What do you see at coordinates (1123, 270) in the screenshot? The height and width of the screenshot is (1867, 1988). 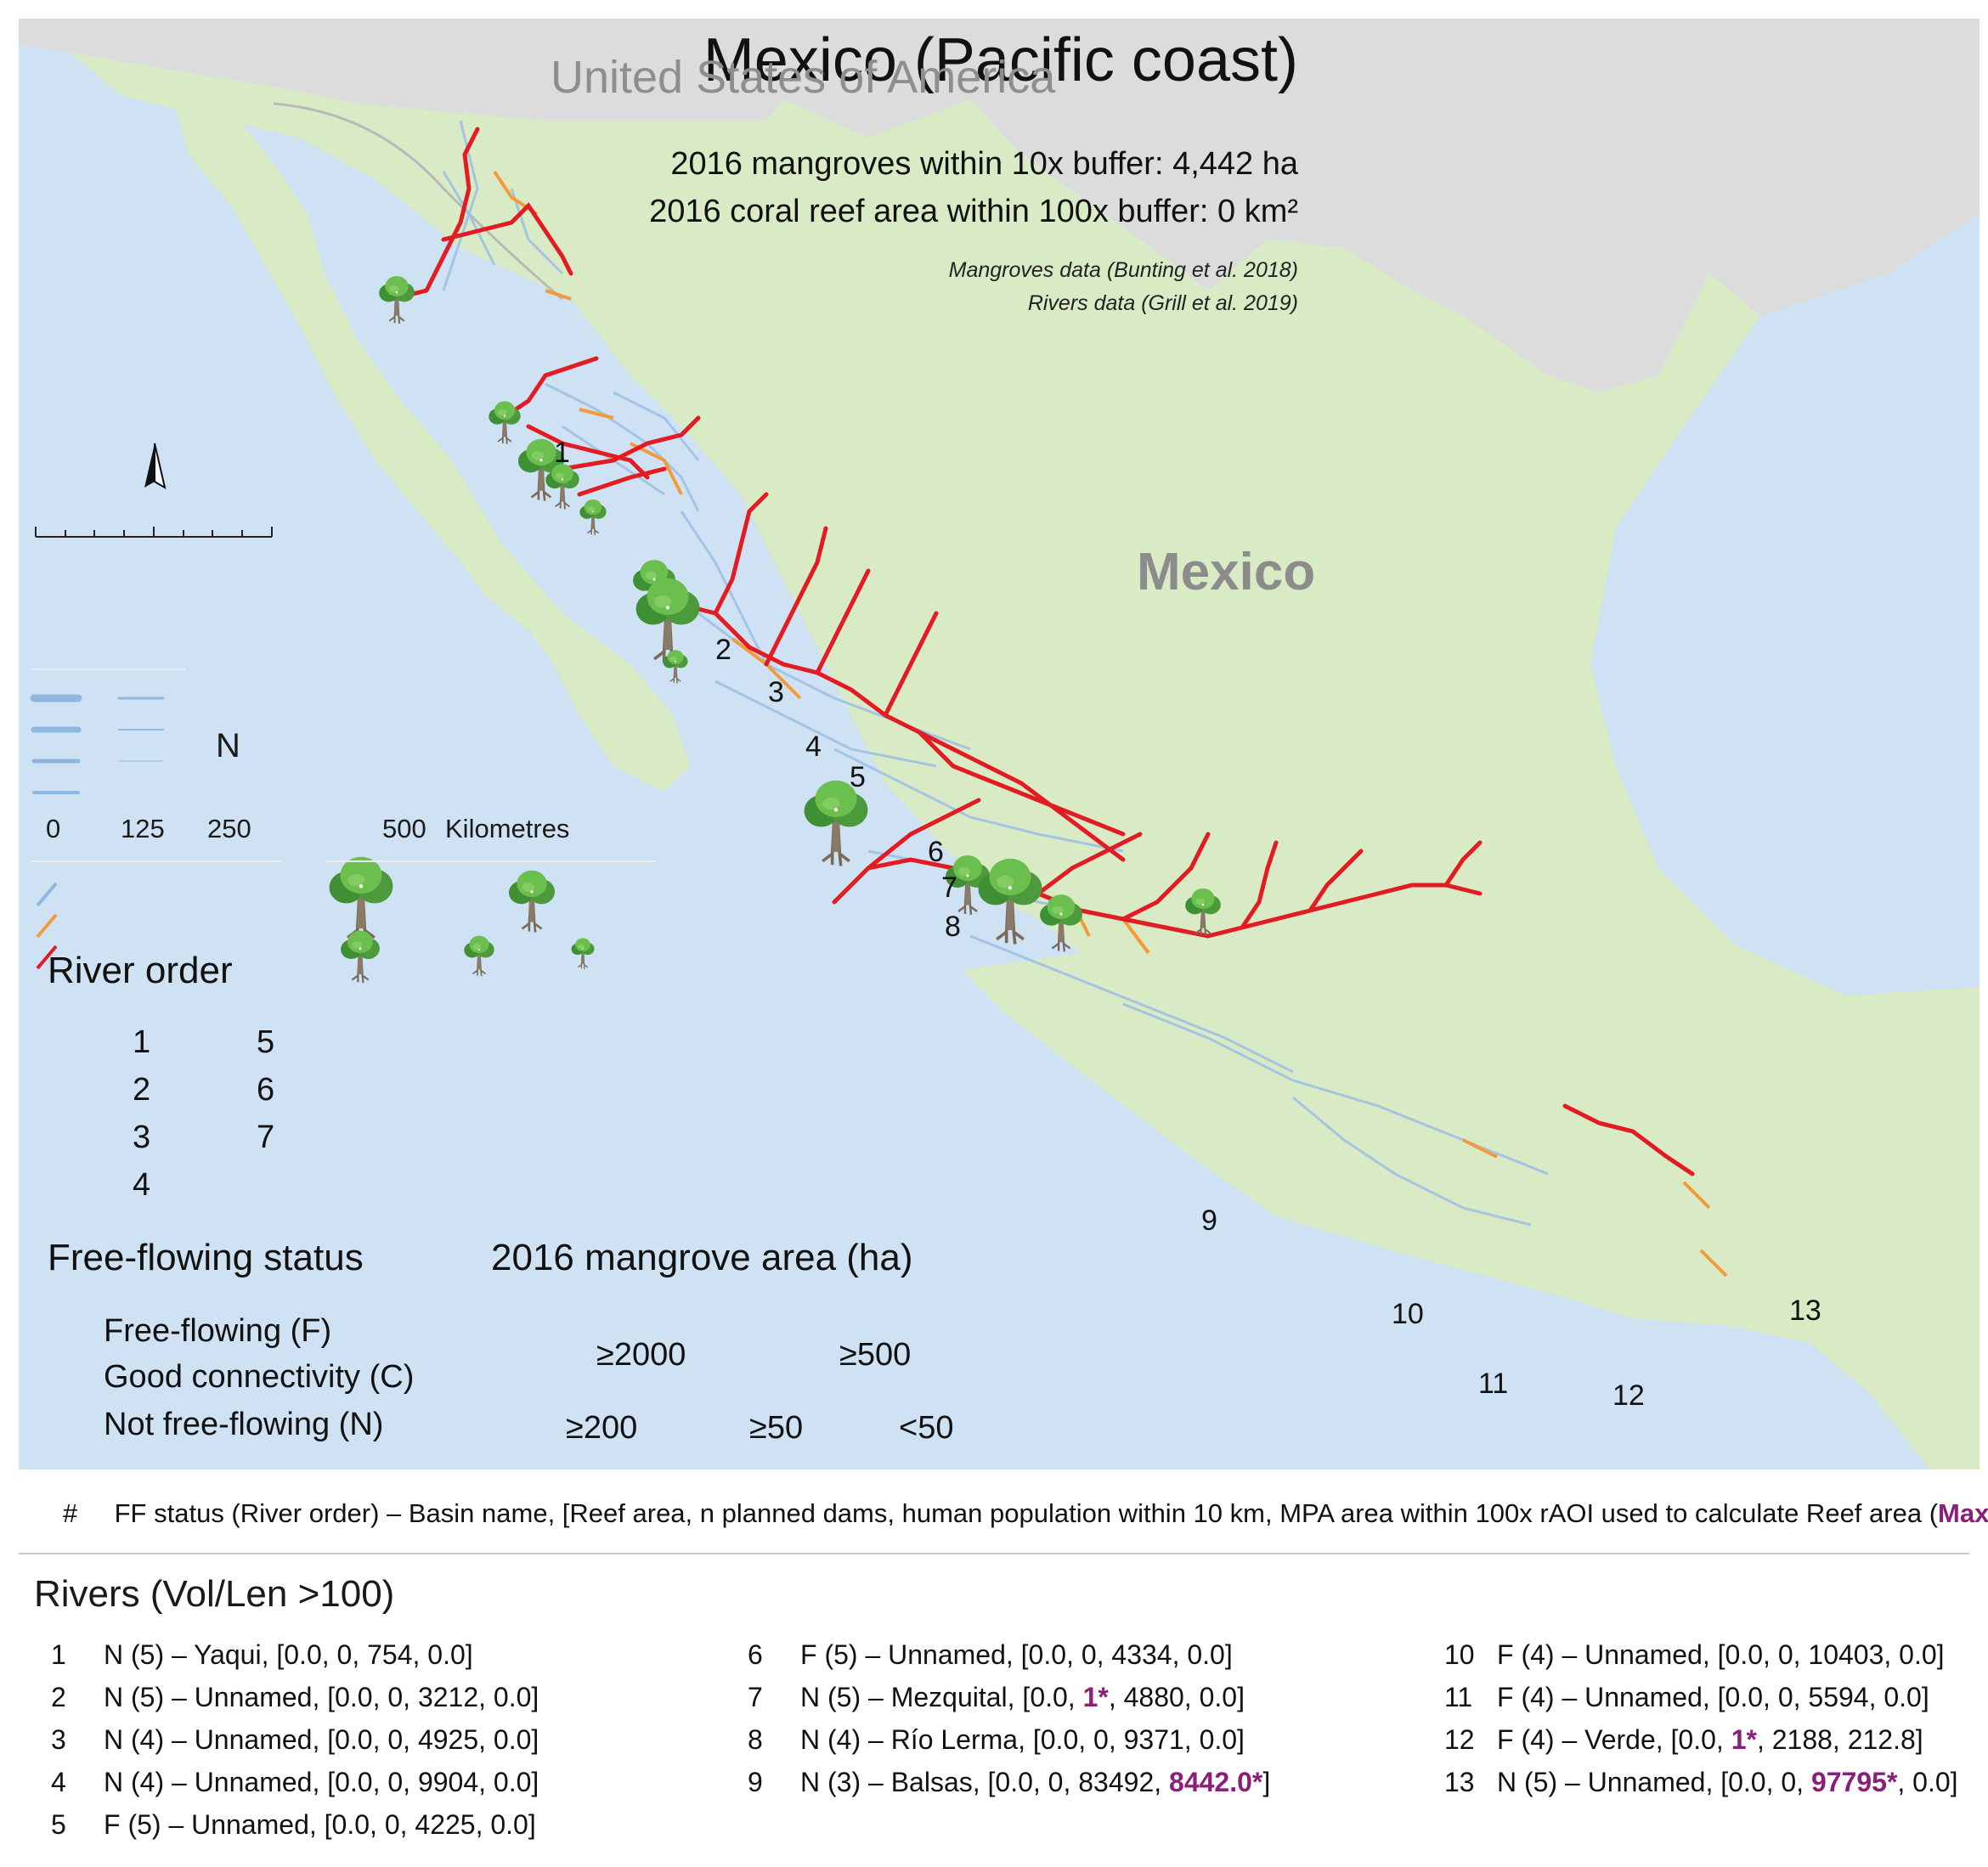 I see `mangrove-citation: Mangroves data (Bunting et al. 2018)` at bounding box center [1123, 270].